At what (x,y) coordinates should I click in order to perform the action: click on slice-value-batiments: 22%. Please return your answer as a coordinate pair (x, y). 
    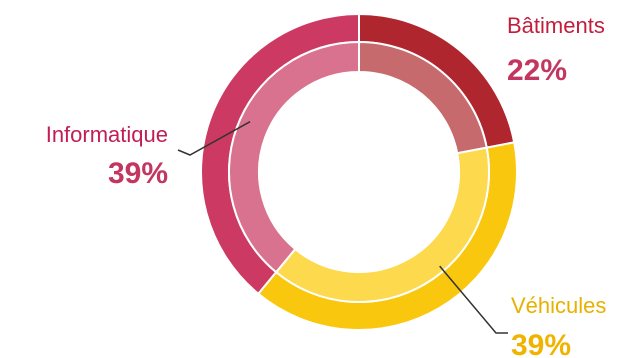
    Looking at the image, I should click on (537, 70).